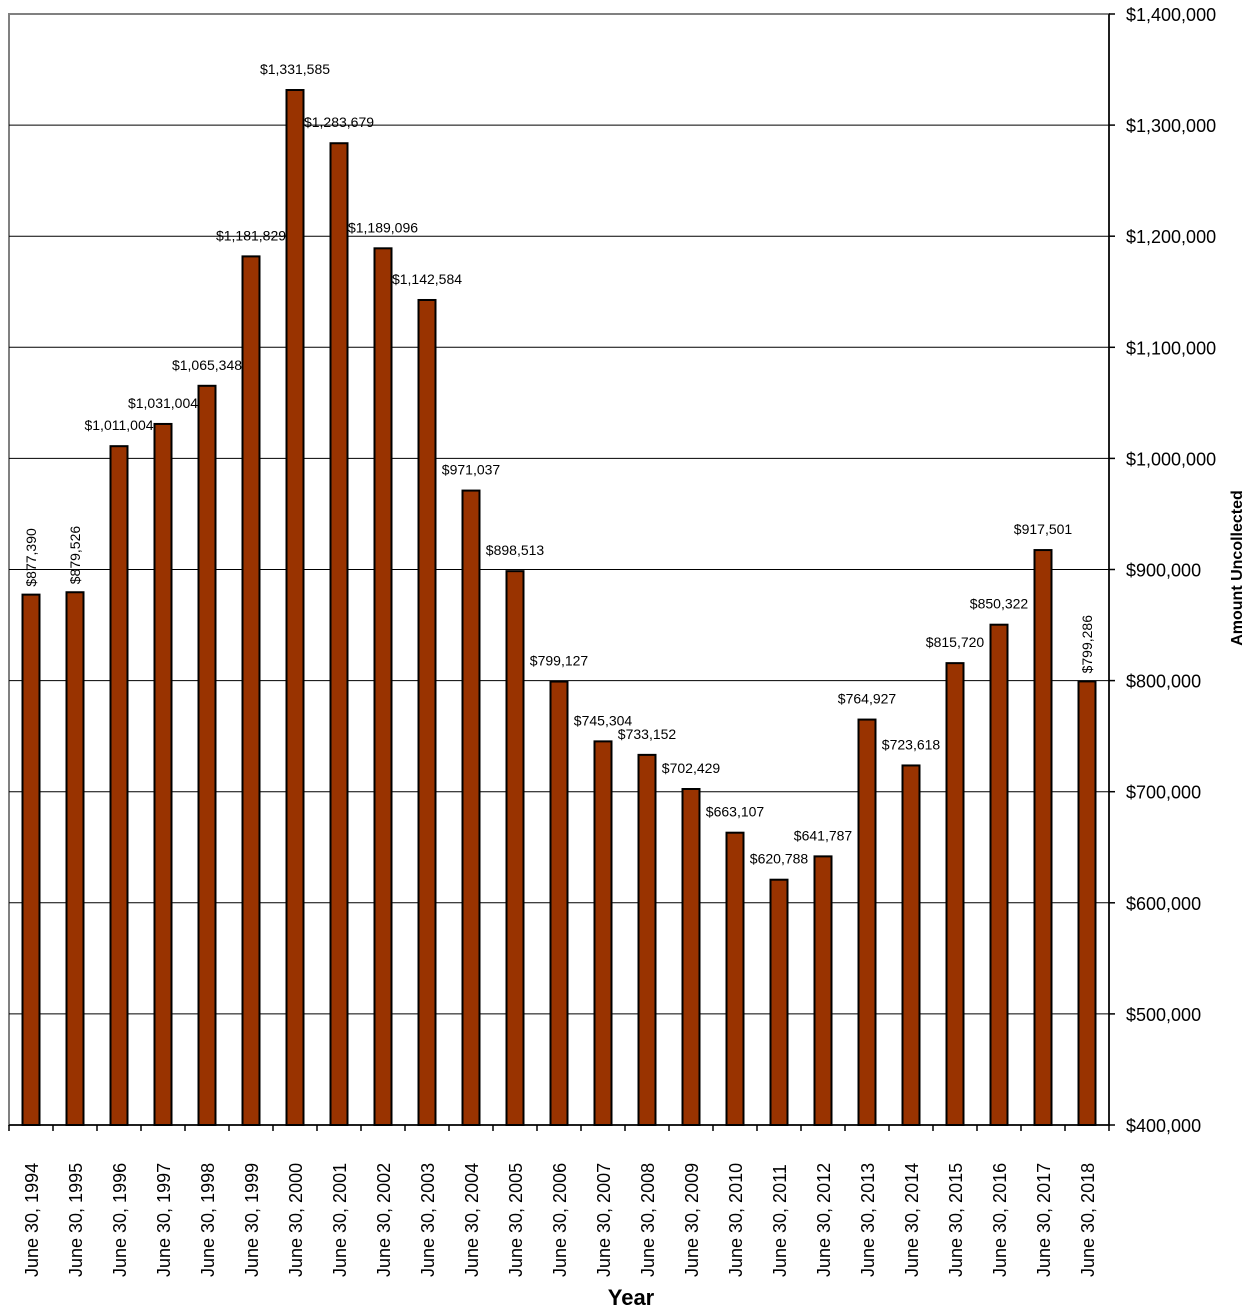 The width and height of the screenshot is (1252, 1312). What do you see at coordinates (164, 1220) in the screenshot?
I see `x-tick-label: June 30, 1997` at bounding box center [164, 1220].